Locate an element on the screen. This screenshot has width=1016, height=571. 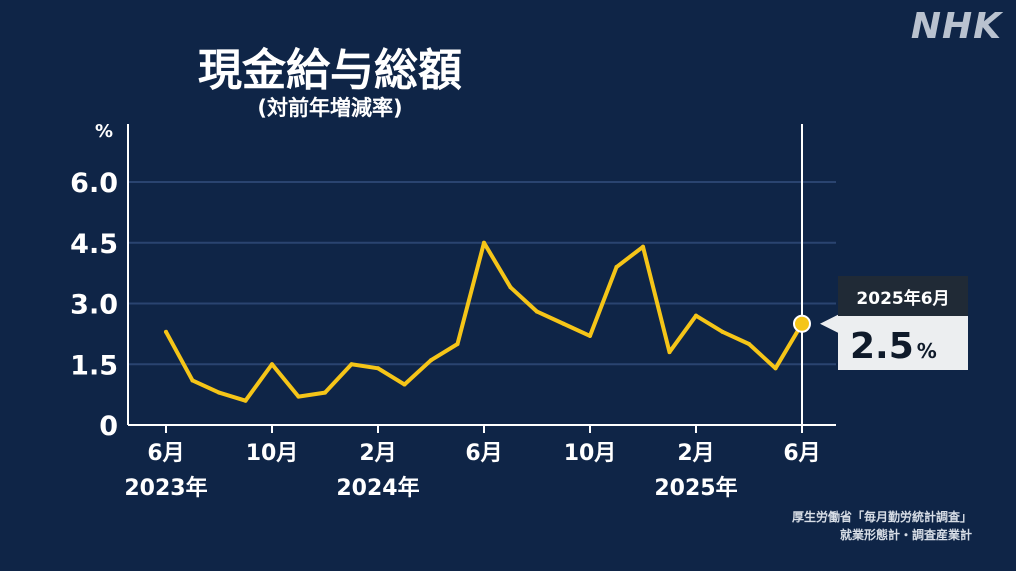
callout-value-bg is located at coordinates (903, 343).